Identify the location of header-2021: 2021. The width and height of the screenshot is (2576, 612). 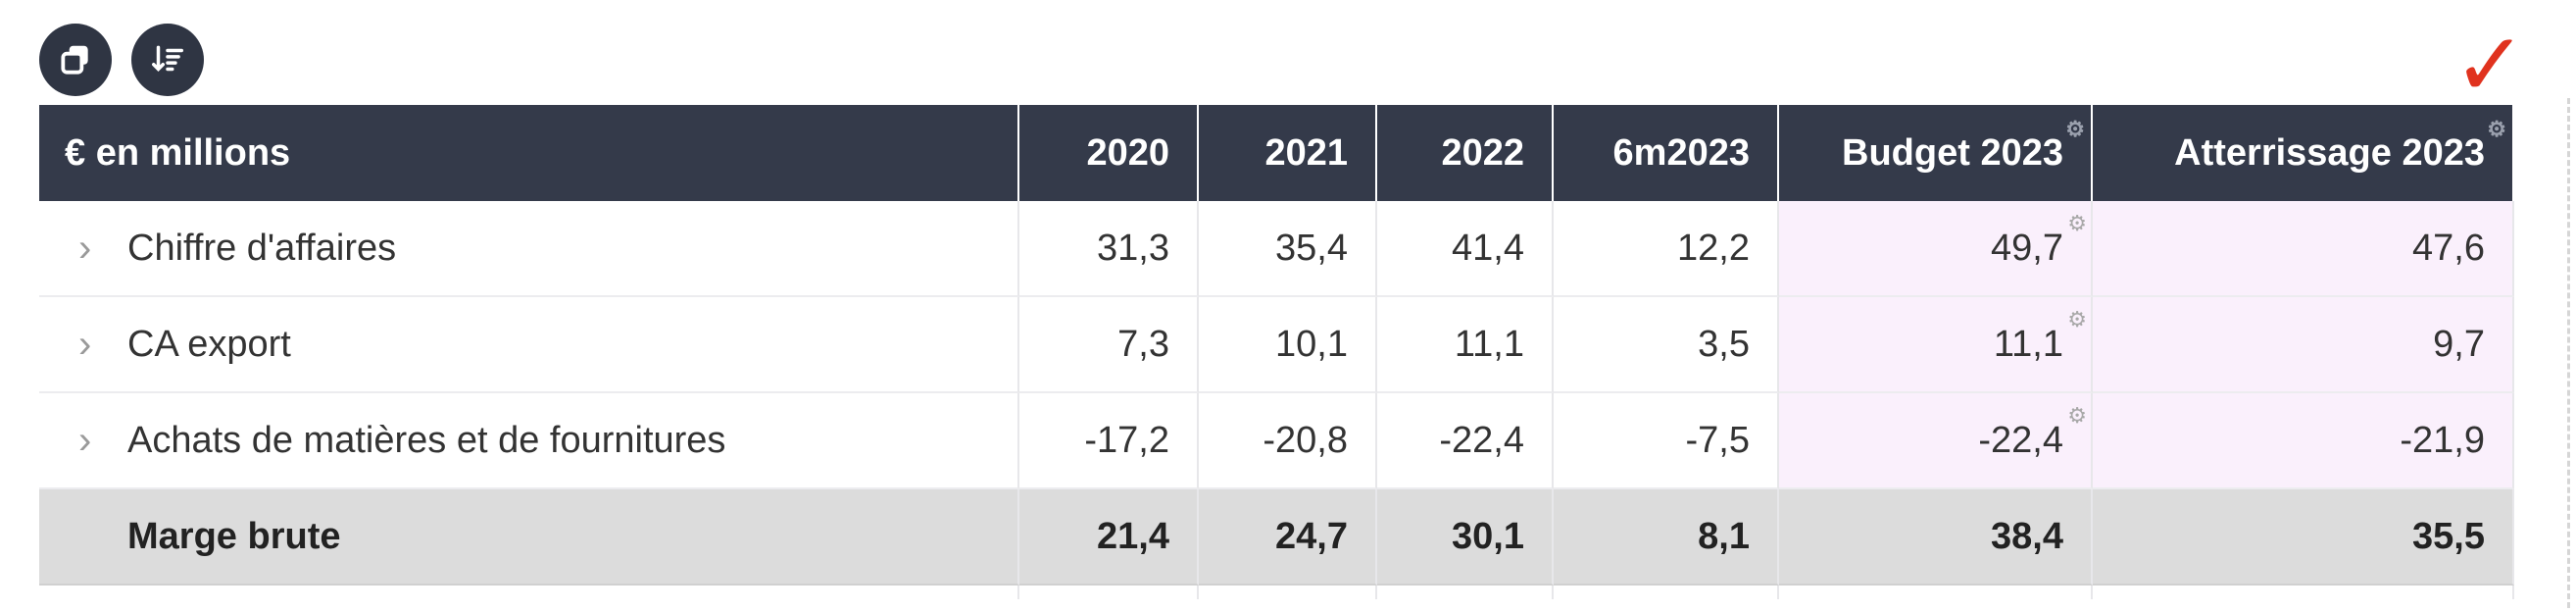
(1288, 153).